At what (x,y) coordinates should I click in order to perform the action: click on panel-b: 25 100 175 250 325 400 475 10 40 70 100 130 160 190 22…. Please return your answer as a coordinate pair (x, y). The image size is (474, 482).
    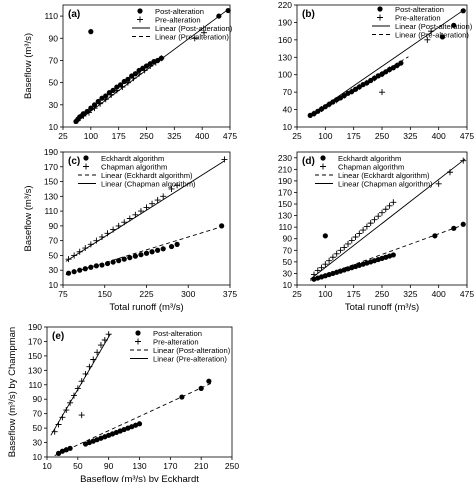
    Looking at the image, I should click on (376, 70).